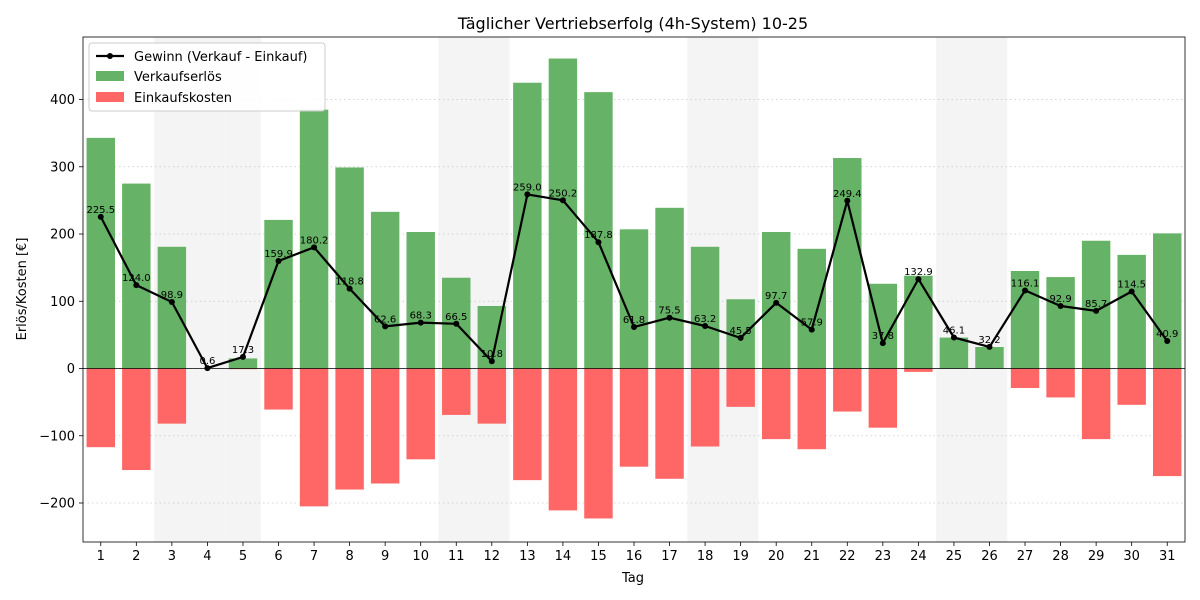 Image resolution: width=1200 pixels, height=600 pixels. Describe the element at coordinates (740, 556) in the screenshot. I see `x-tick-label: 19` at that location.